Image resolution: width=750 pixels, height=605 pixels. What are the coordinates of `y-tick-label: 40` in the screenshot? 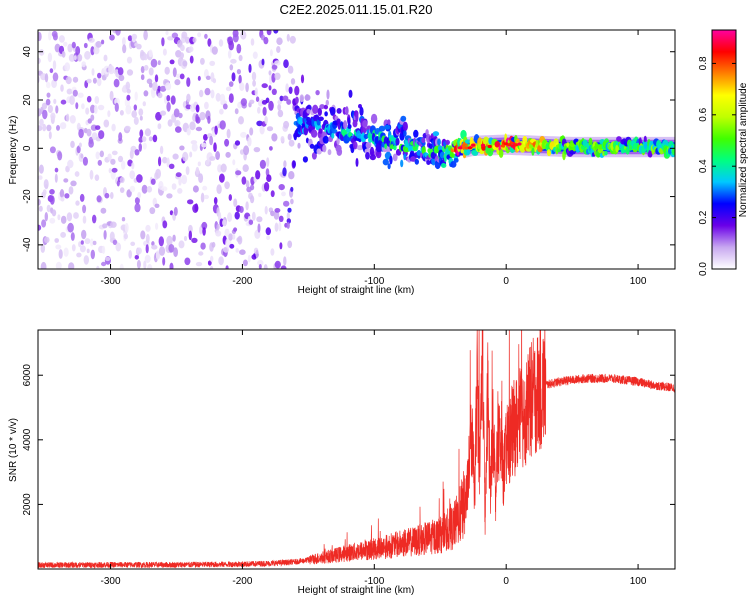 It's located at (27, 52).